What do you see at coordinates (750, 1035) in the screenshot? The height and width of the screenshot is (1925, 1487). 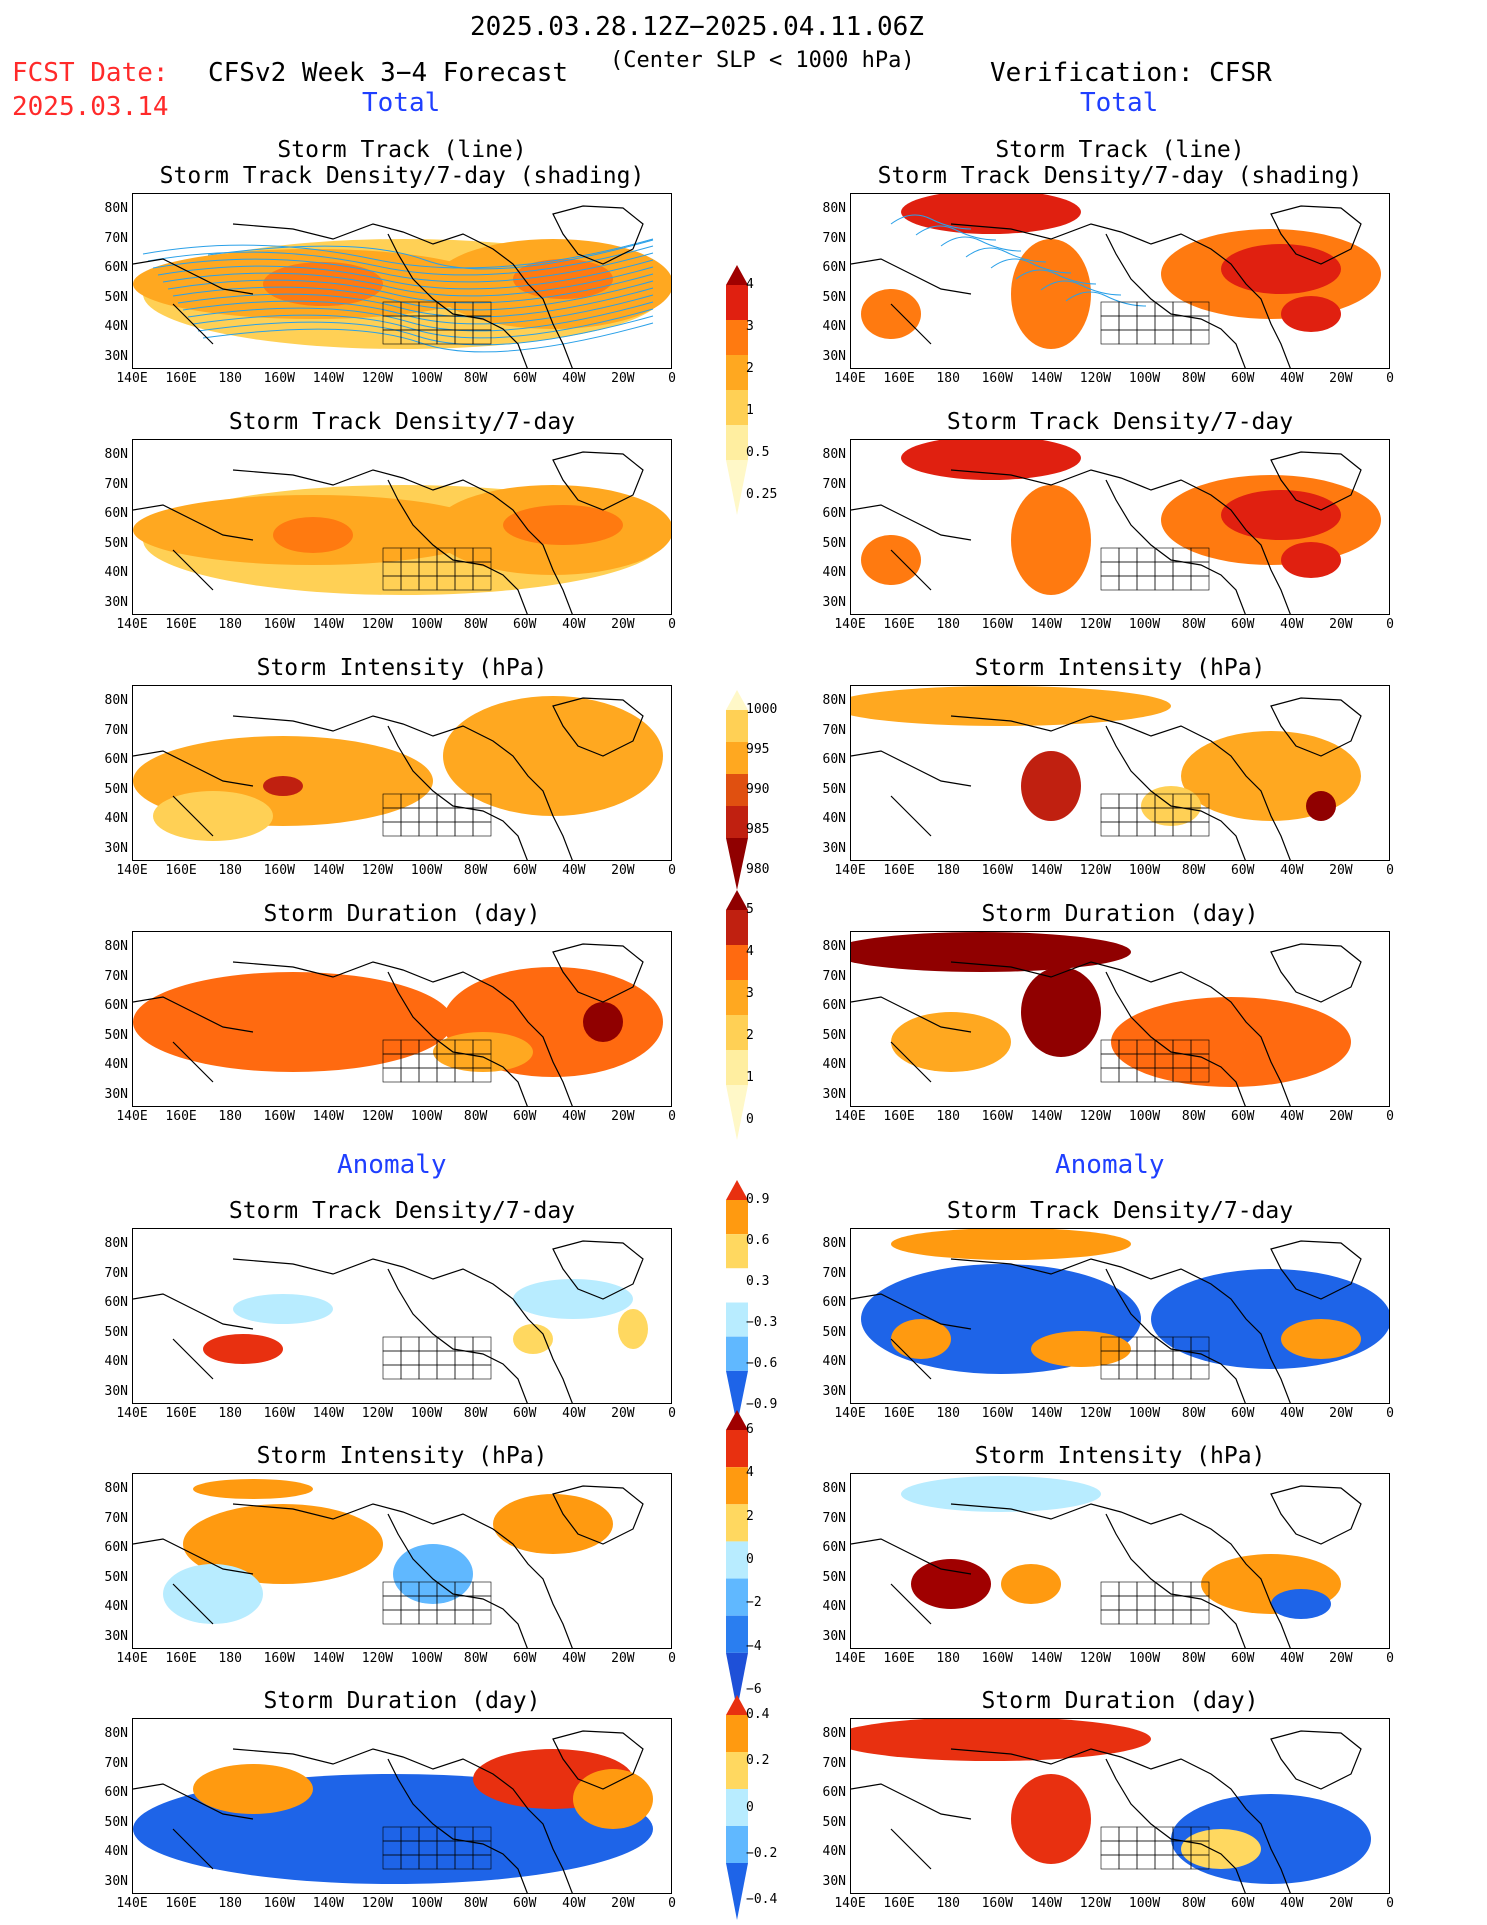 I see `colorbar-label: 2` at bounding box center [750, 1035].